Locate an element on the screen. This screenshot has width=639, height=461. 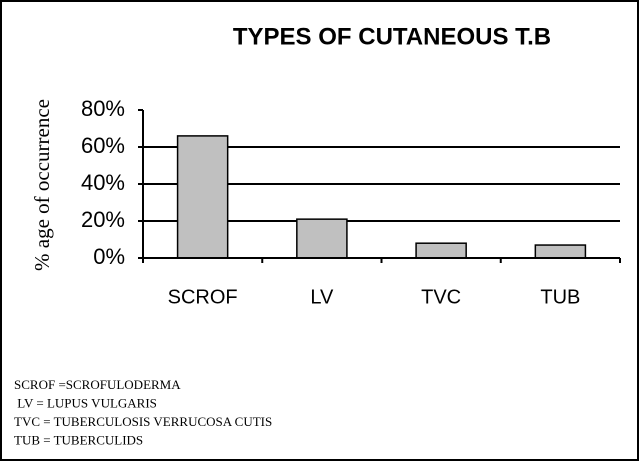
note: LV = LUPUS VULGARIS is located at coordinates (85, 402).